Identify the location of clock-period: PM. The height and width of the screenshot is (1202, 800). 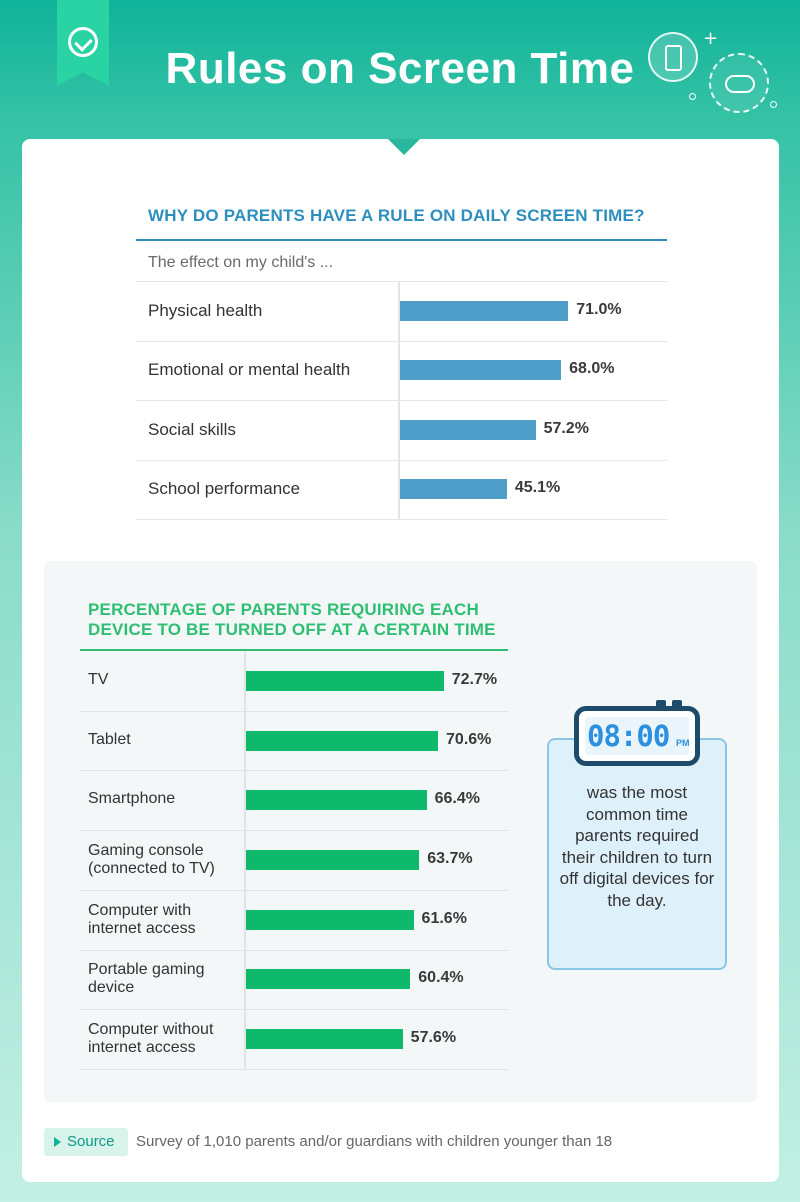
(683, 743).